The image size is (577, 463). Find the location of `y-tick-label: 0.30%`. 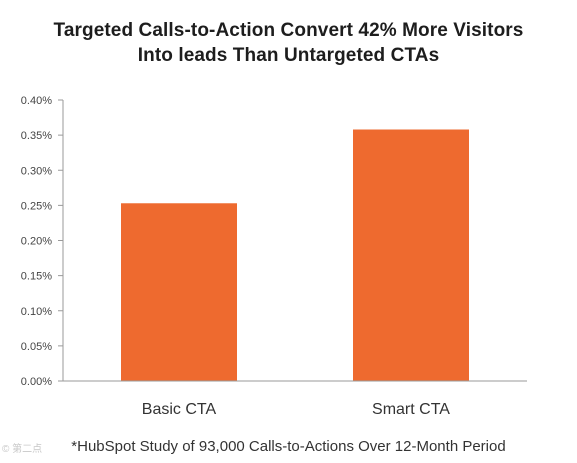

y-tick-label: 0.30% is located at coordinates (36, 171).